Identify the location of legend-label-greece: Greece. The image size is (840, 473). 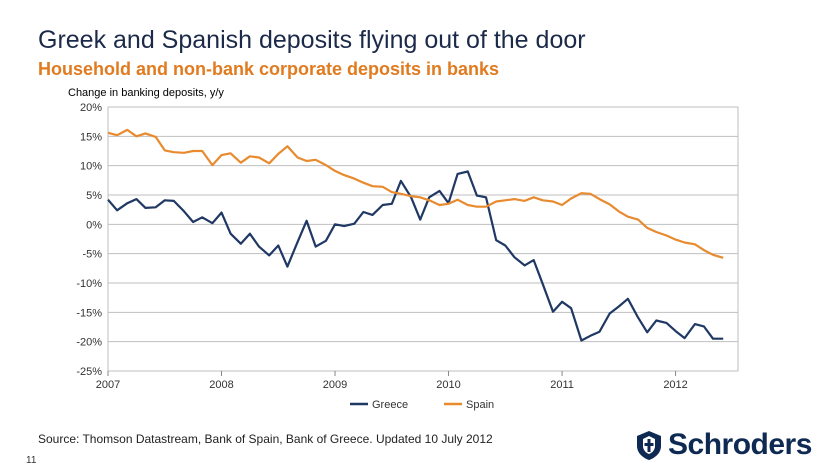
(390, 405).